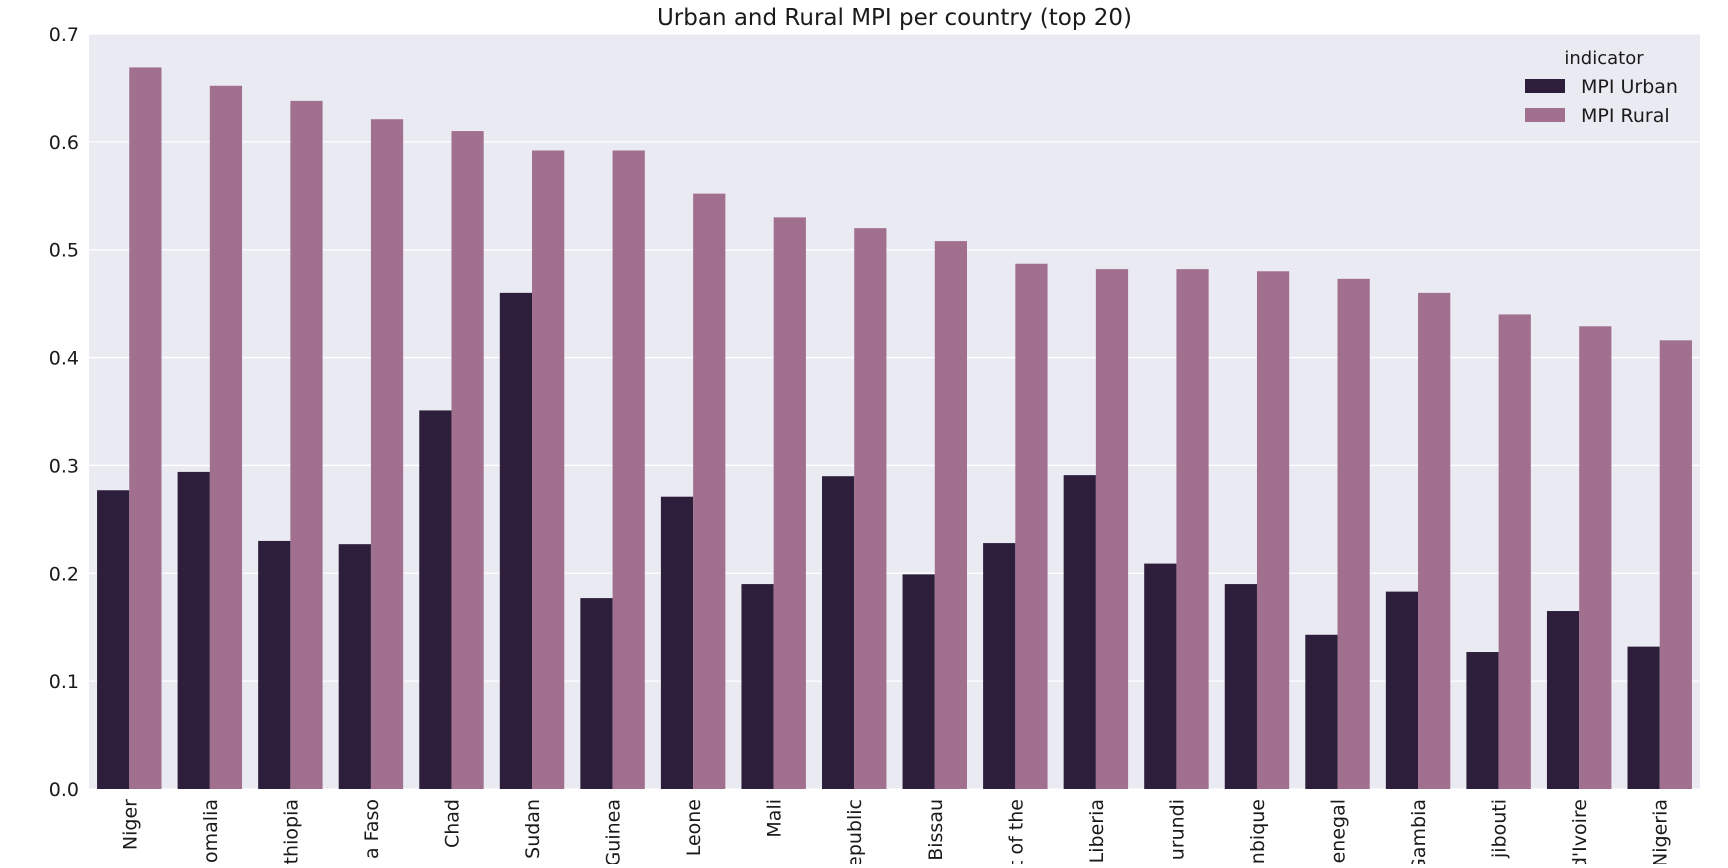  Describe the element at coordinates (64, 574) in the screenshot. I see `y-tick-label: 0.2` at that location.